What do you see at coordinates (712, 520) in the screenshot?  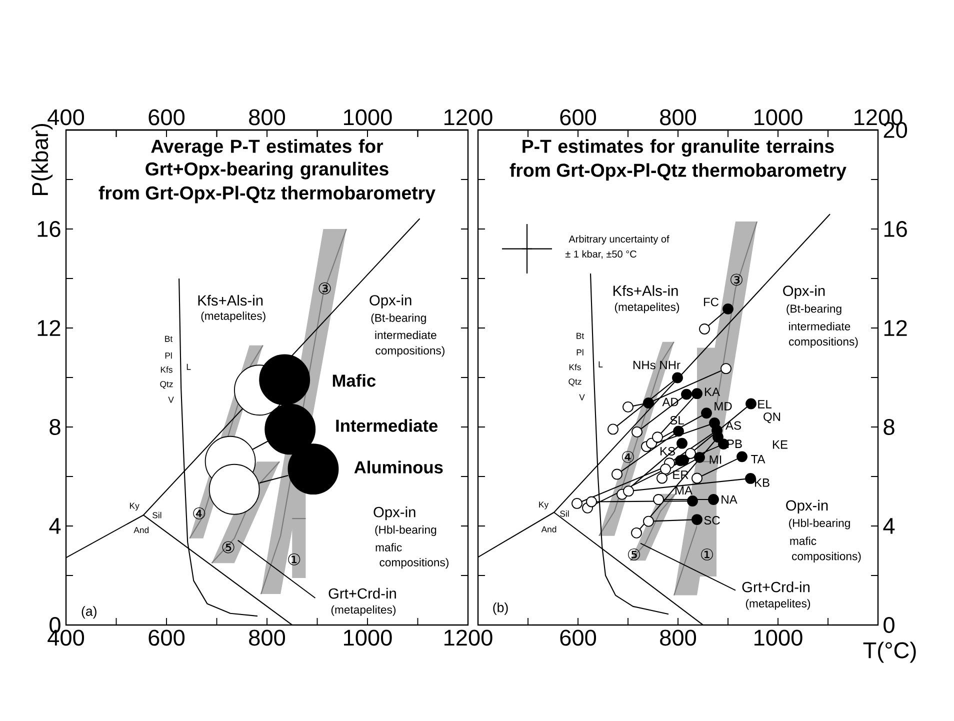 I see `annotation: SC` at bounding box center [712, 520].